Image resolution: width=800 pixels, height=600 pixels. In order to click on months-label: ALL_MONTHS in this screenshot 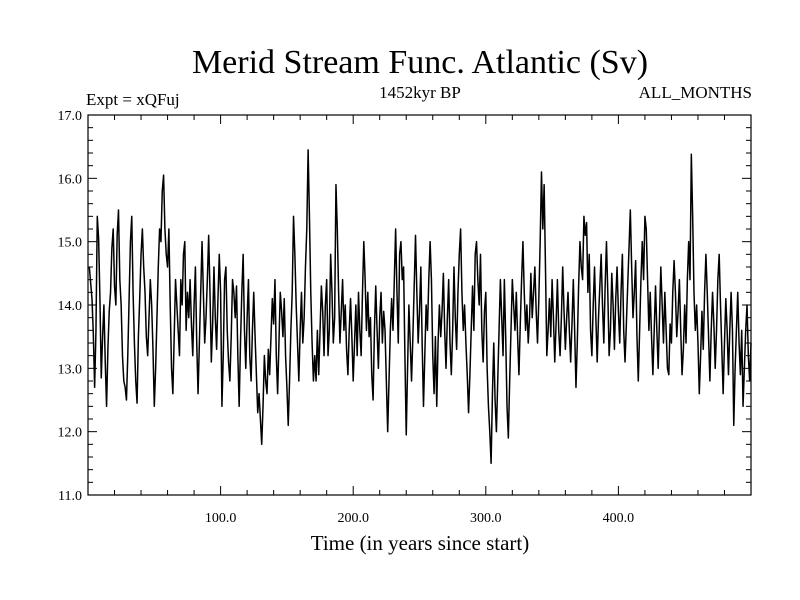, I will do `click(695, 92)`.